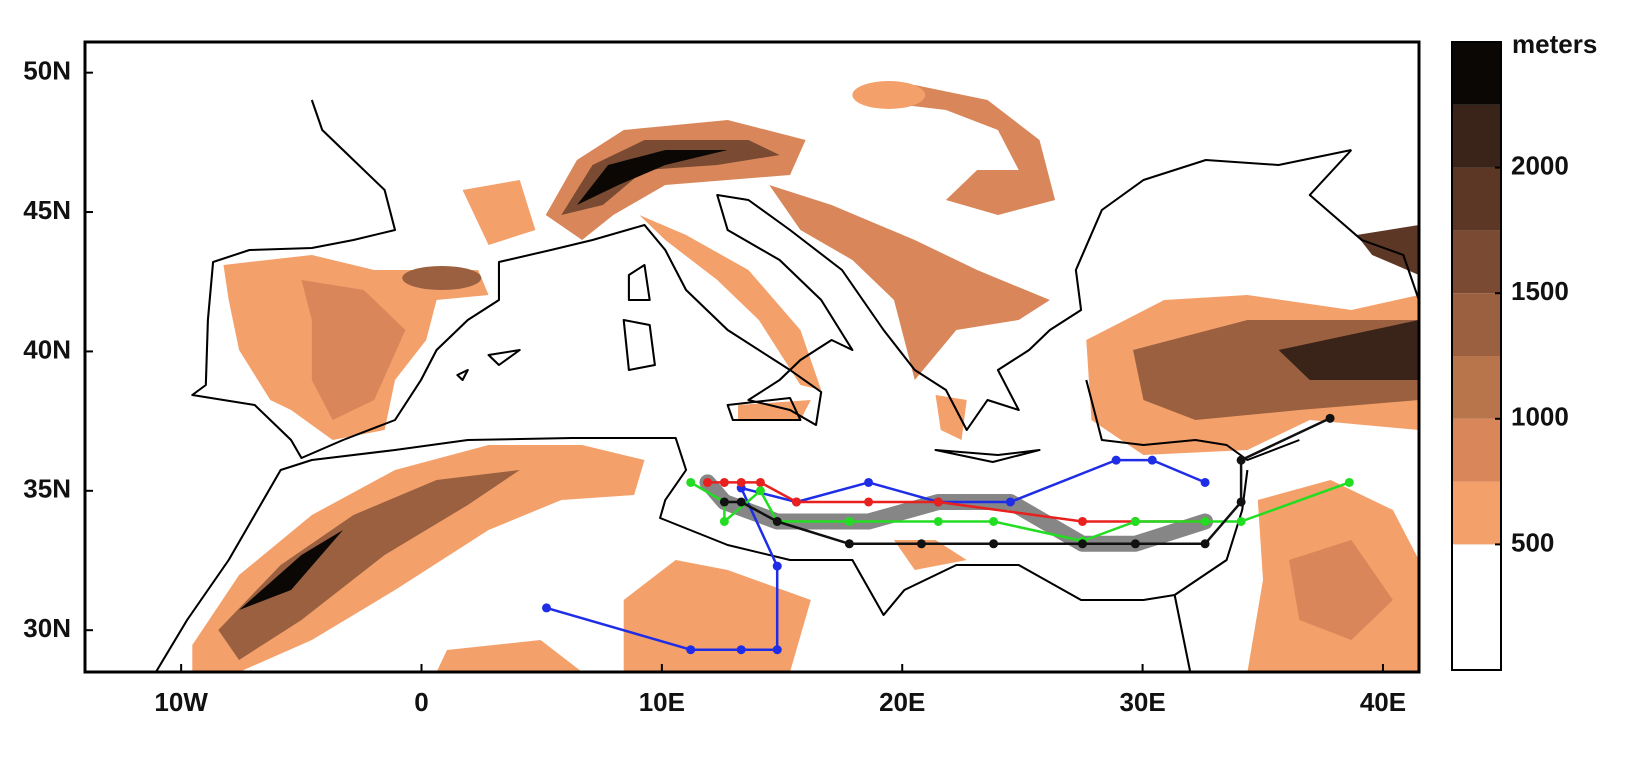 The height and width of the screenshot is (758, 1630). What do you see at coordinates (1142, 702) in the screenshot?
I see `x-tick-label: 30E` at bounding box center [1142, 702].